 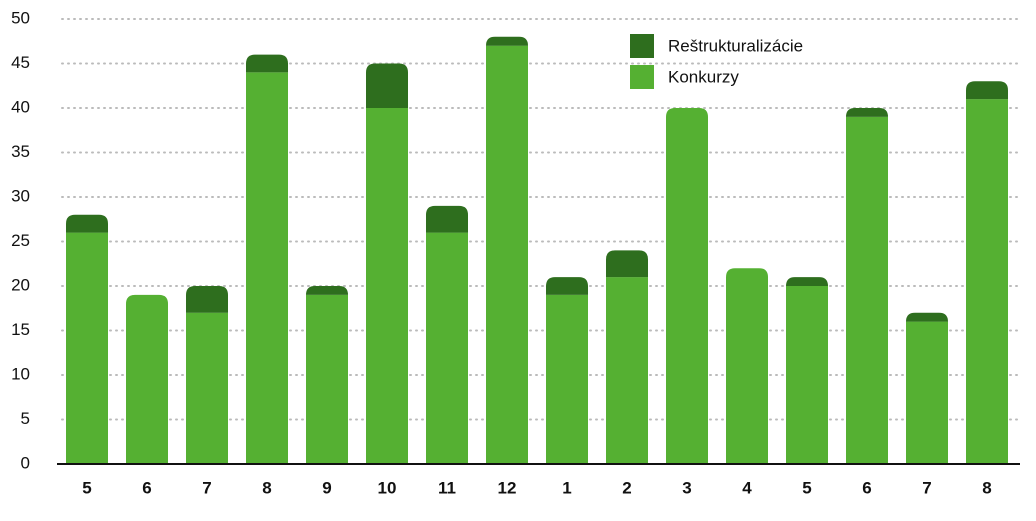 What do you see at coordinates (626, 487) in the screenshot?
I see `x-tick-label: 2` at bounding box center [626, 487].